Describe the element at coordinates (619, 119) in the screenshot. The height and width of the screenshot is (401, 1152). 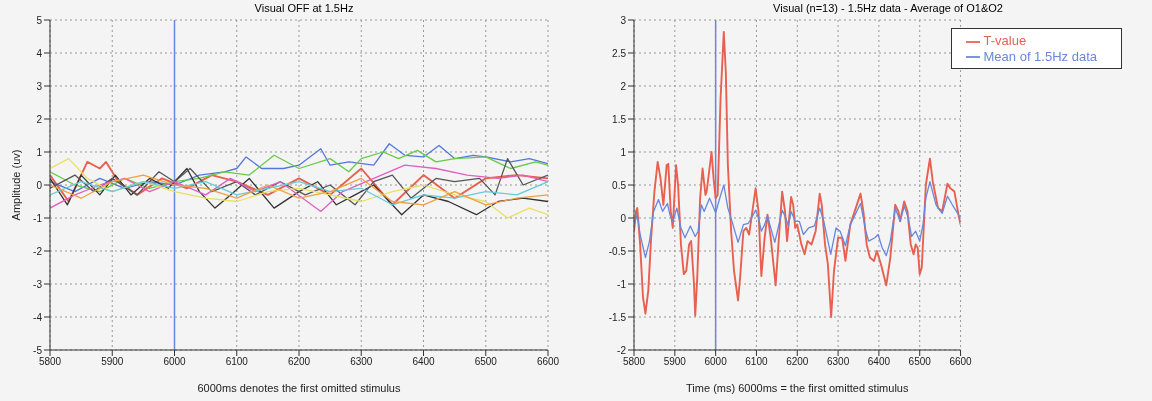
I see `y-tick-label: 1.5` at that location.